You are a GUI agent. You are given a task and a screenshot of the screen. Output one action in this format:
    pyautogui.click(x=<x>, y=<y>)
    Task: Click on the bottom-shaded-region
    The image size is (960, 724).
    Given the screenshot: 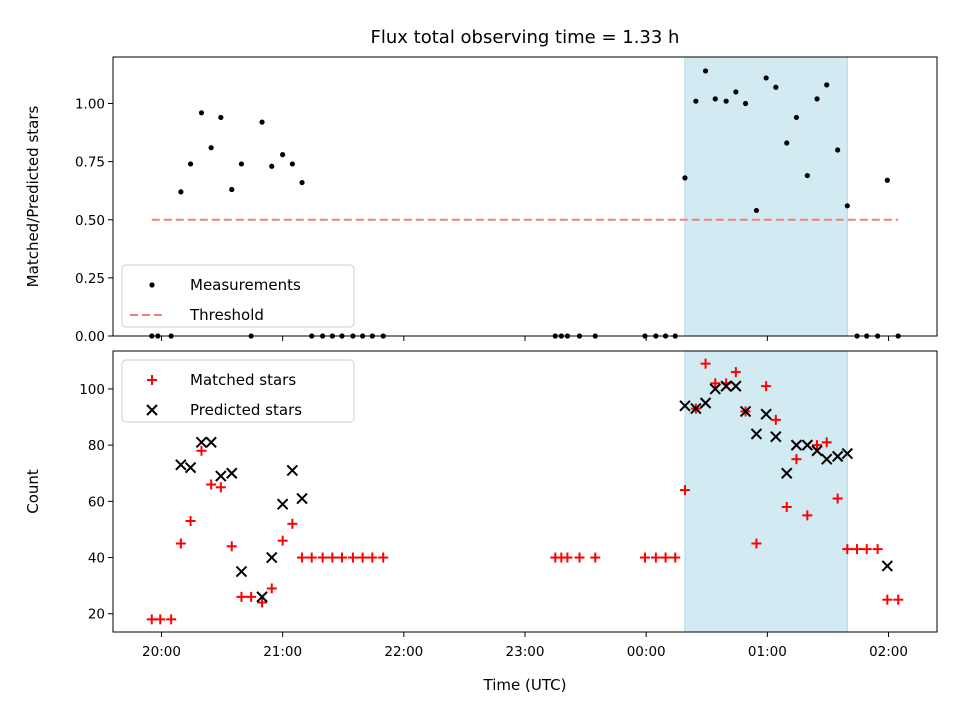 What is the action you would take?
    pyautogui.click(x=766, y=491)
    